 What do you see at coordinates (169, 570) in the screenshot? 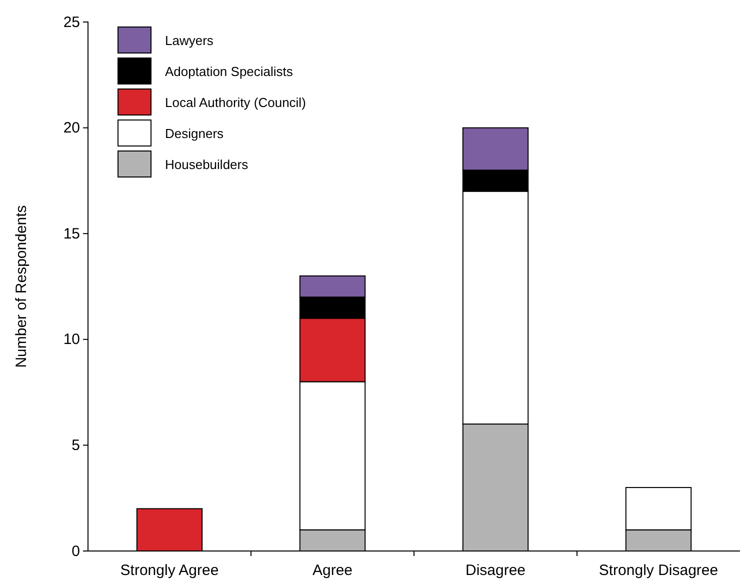
I see `x-tick-label: Strongly Agree` at bounding box center [169, 570].